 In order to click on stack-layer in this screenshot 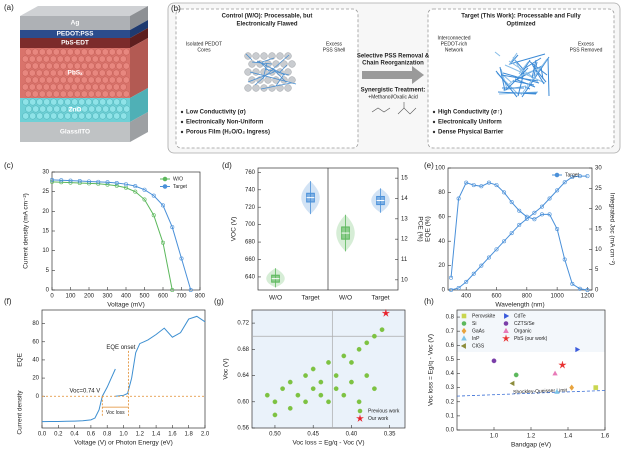, I will do `click(75, 34)`.